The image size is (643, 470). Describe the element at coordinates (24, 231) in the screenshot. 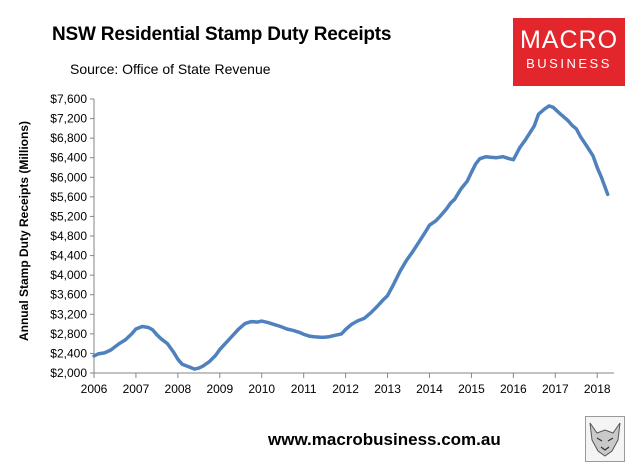

I see `y-axis-label: Annual Stamp Duty Receipts (Millions)` at that location.